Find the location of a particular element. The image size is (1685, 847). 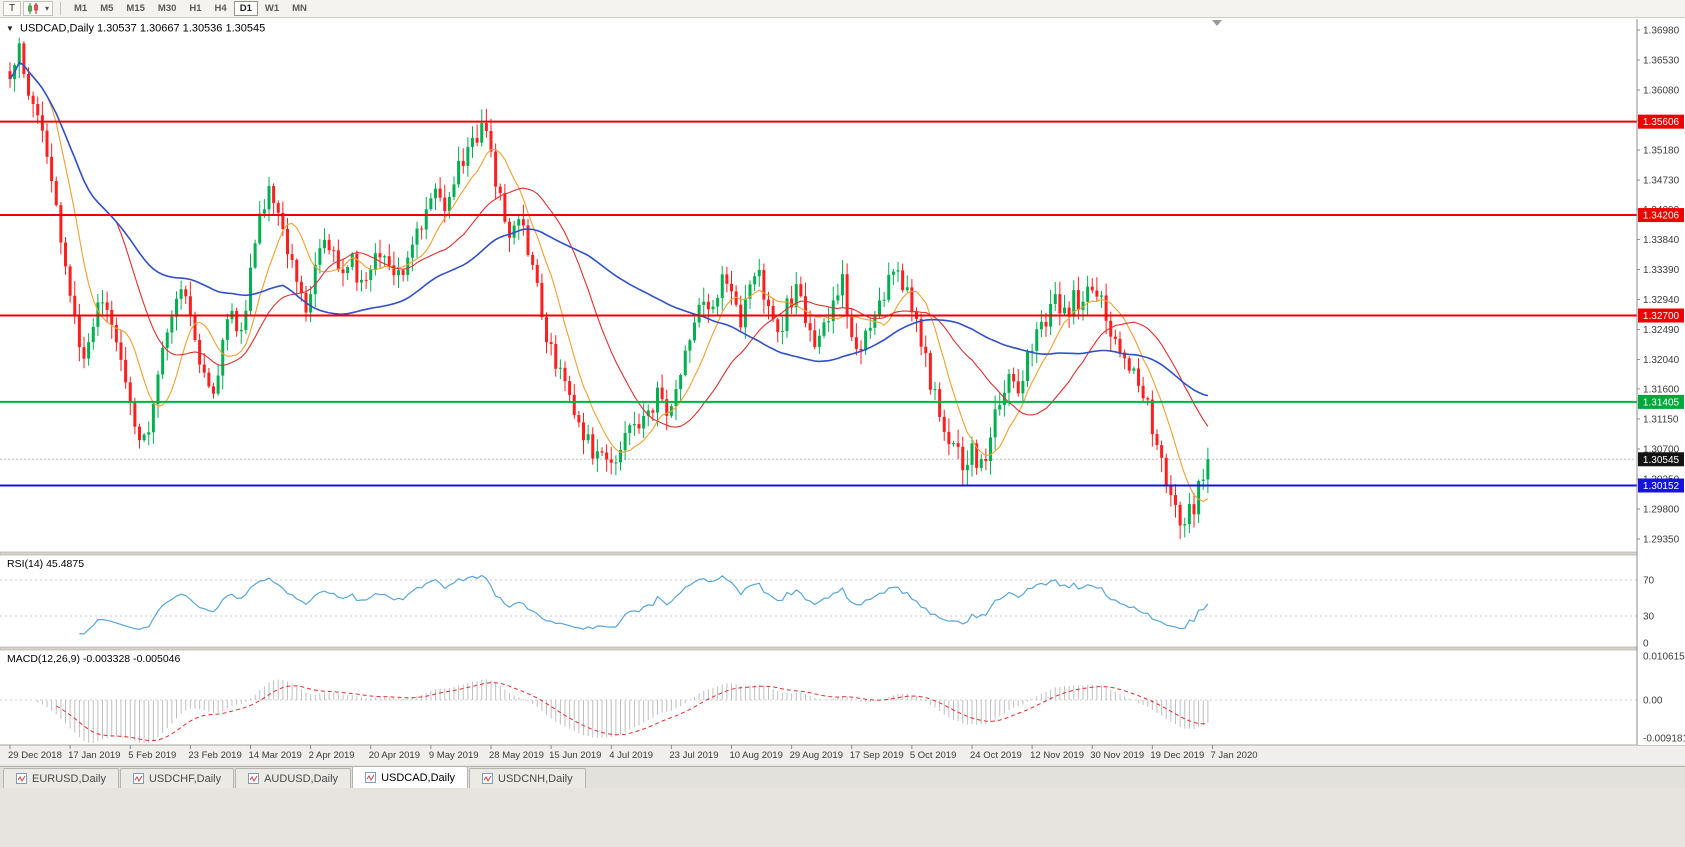

macd-axis-label: 0.010615 is located at coordinates (1664, 656).